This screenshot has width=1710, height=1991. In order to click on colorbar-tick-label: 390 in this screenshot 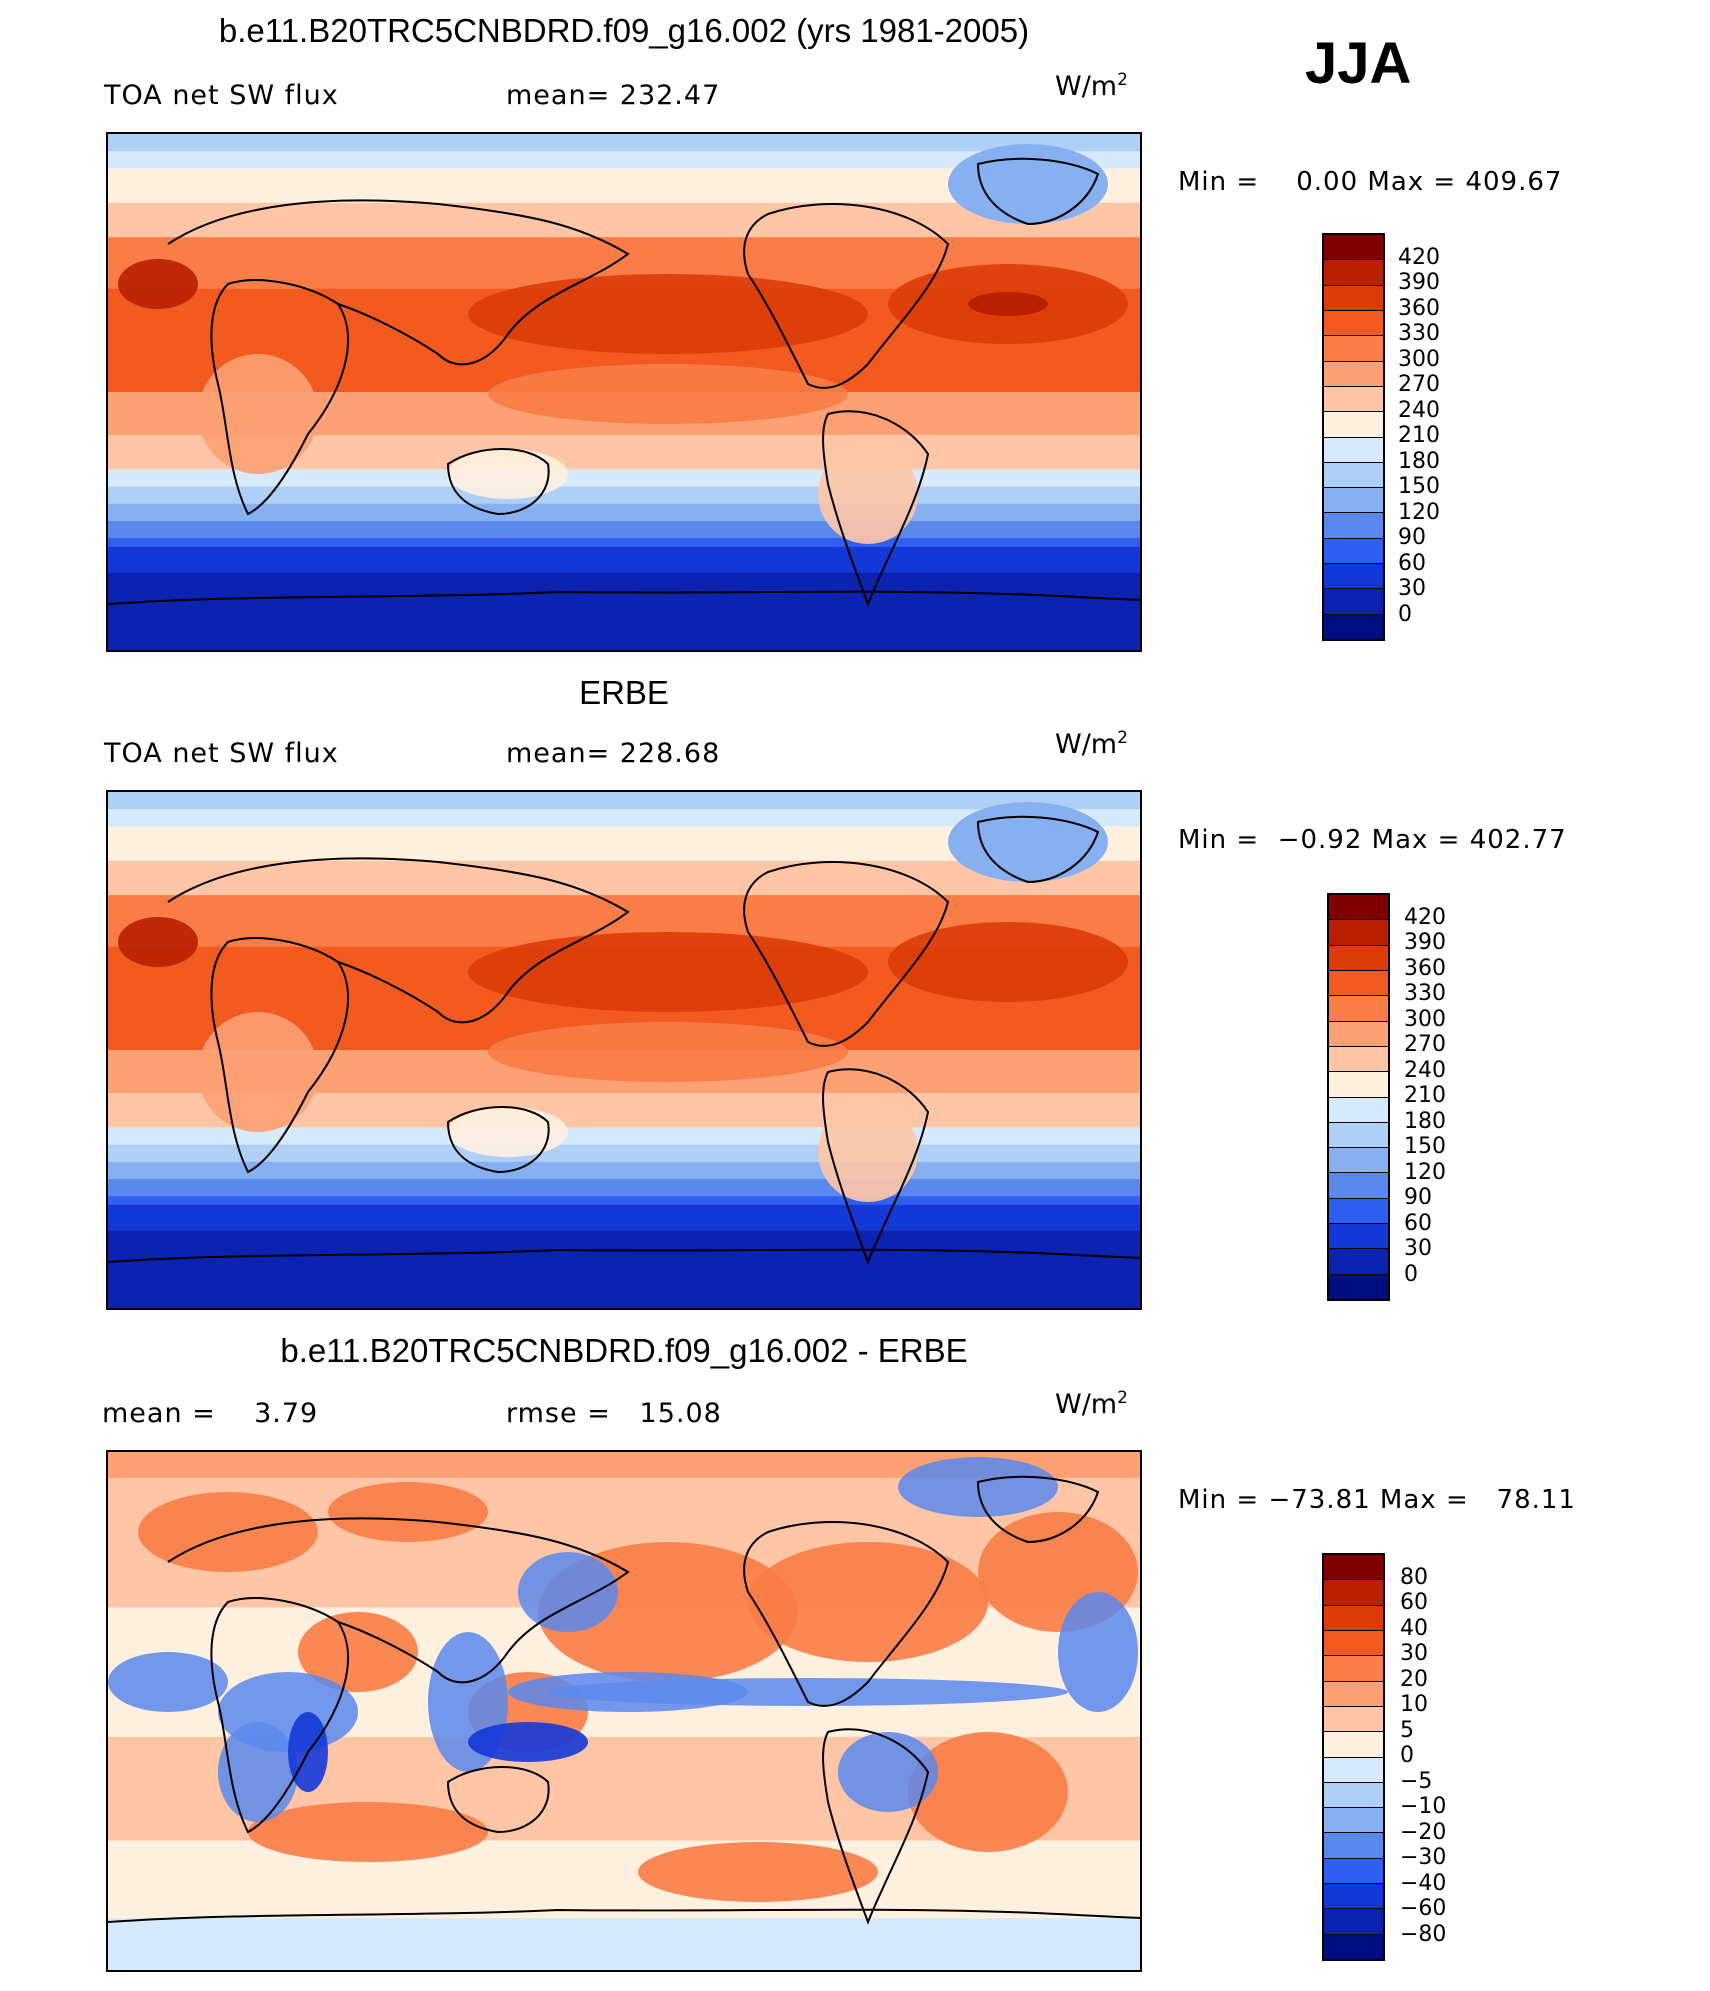, I will do `click(1419, 282)`.